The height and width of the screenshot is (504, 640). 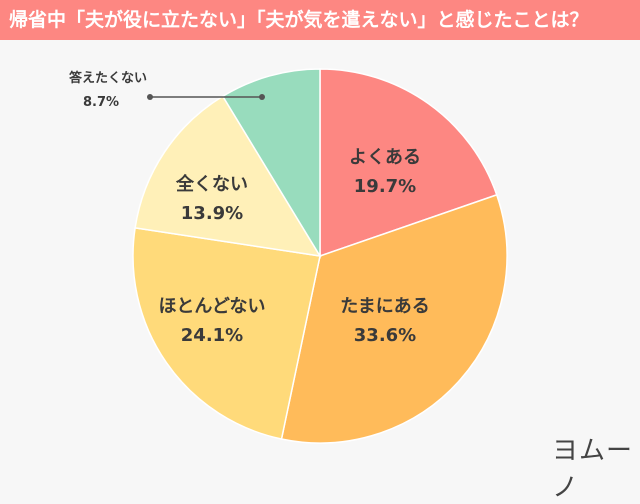 What do you see at coordinates (384, 306) in the screenshot?
I see `slice-label-1: たまにある` at bounding box center [384, 306].